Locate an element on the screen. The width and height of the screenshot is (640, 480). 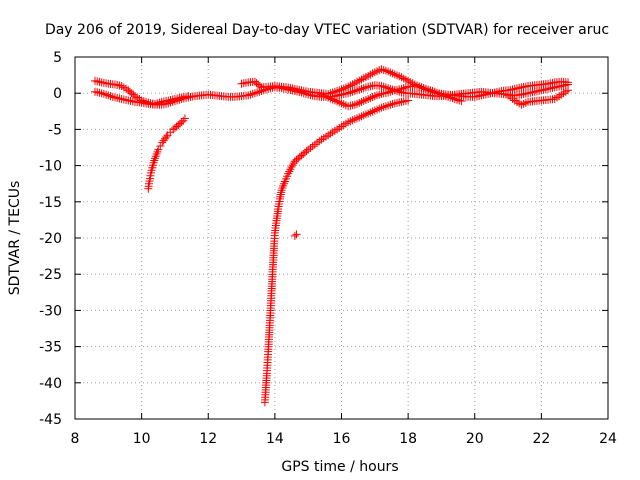
y-tick-label: -10 is located at coordinates (50, 167).